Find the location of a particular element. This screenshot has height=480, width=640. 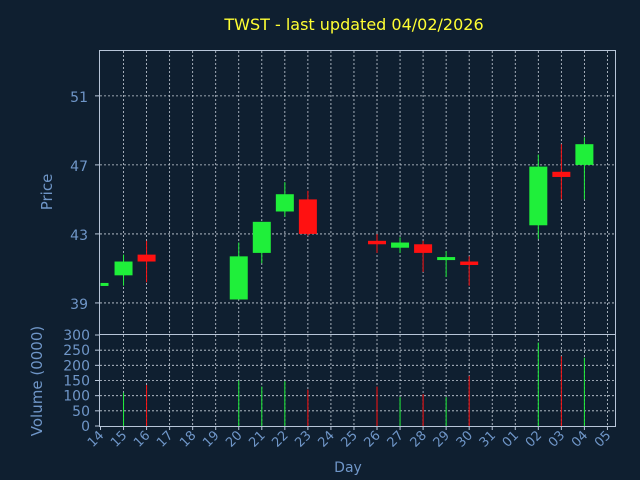

x-tick-label: 30 is located at coordinates (465, 439).